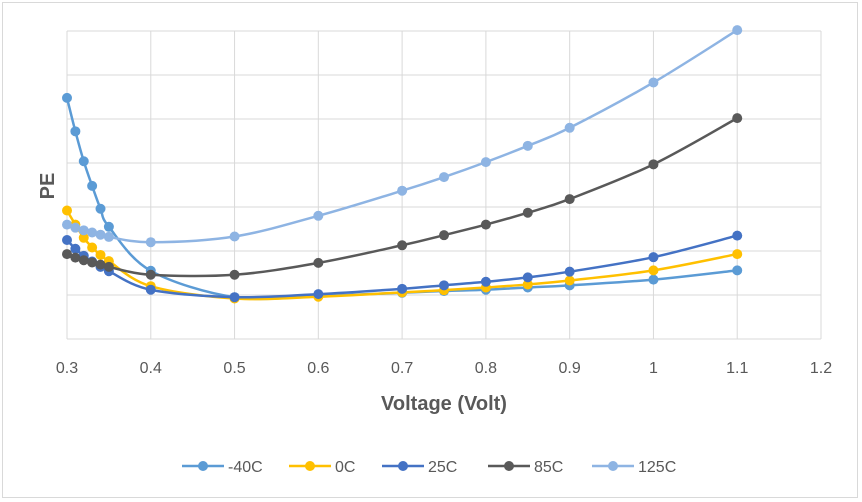  I want to click on x-tick-label: 1.1, so click(737, 368).